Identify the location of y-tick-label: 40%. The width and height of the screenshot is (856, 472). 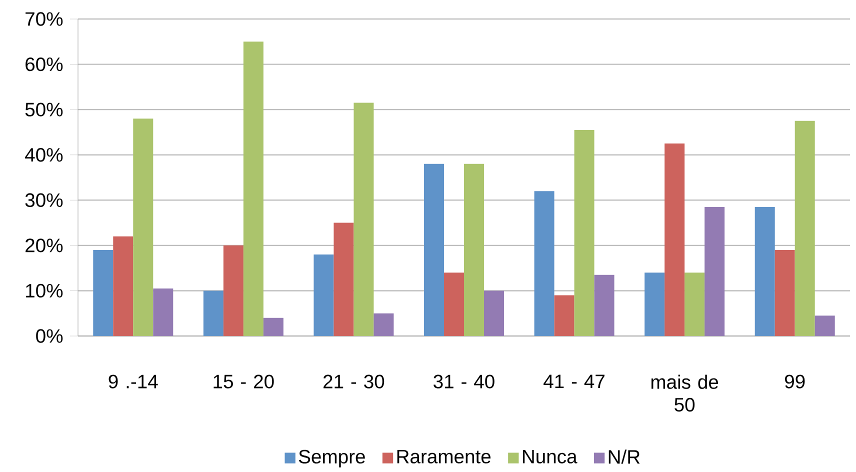
(44, 155).